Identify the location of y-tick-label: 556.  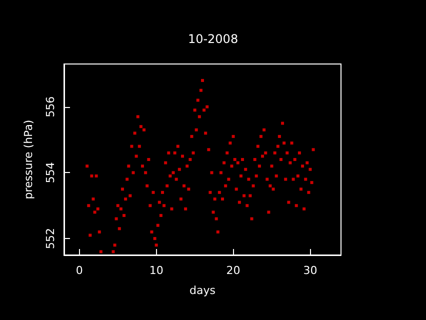
(50, 107).